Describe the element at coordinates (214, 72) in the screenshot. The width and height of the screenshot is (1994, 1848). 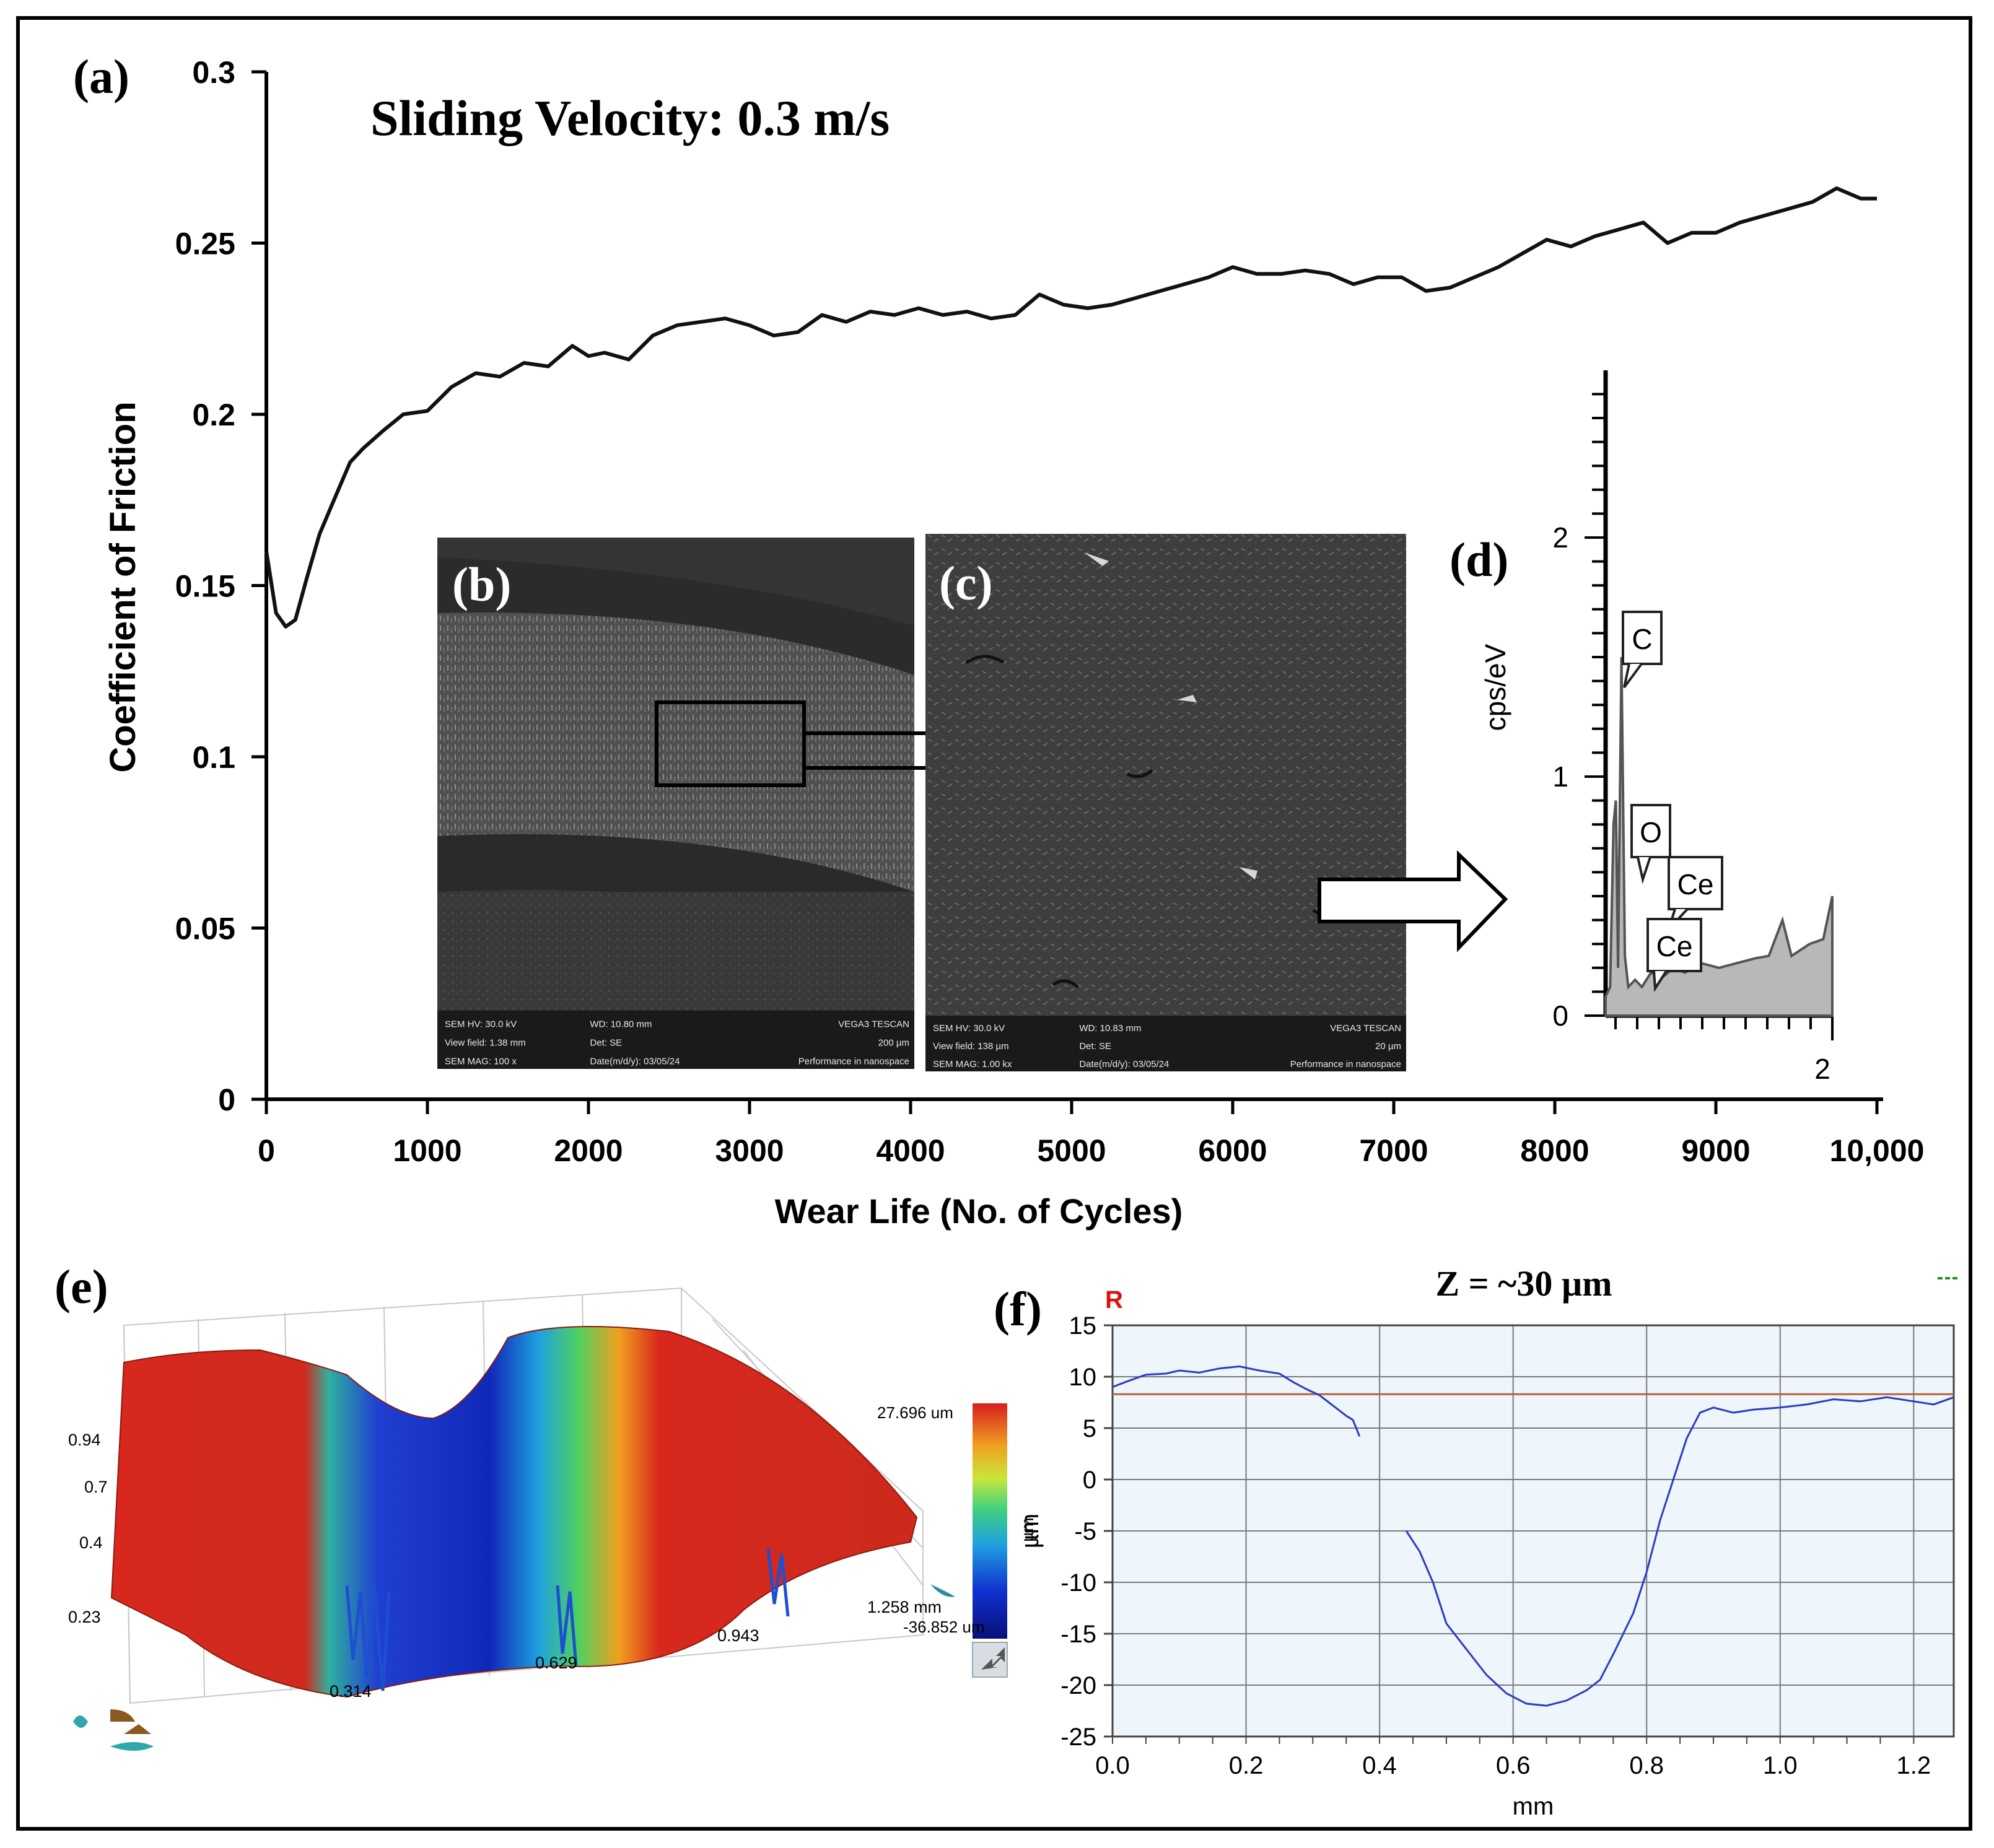
I see `chart-a-y-tick-label: 0.3` at that location.